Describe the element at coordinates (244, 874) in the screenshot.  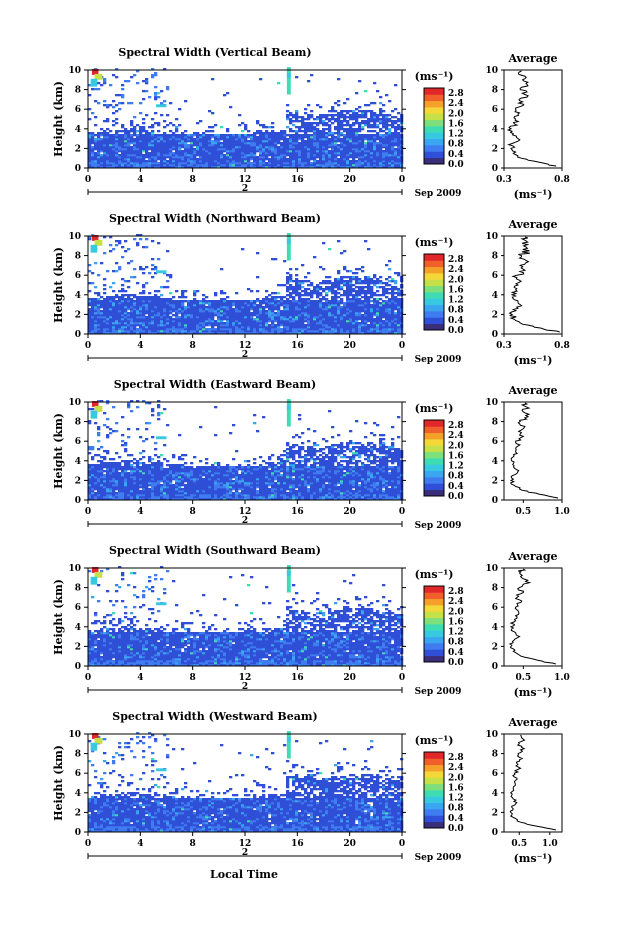
I see `x-axis-label: Local Time` at that location.